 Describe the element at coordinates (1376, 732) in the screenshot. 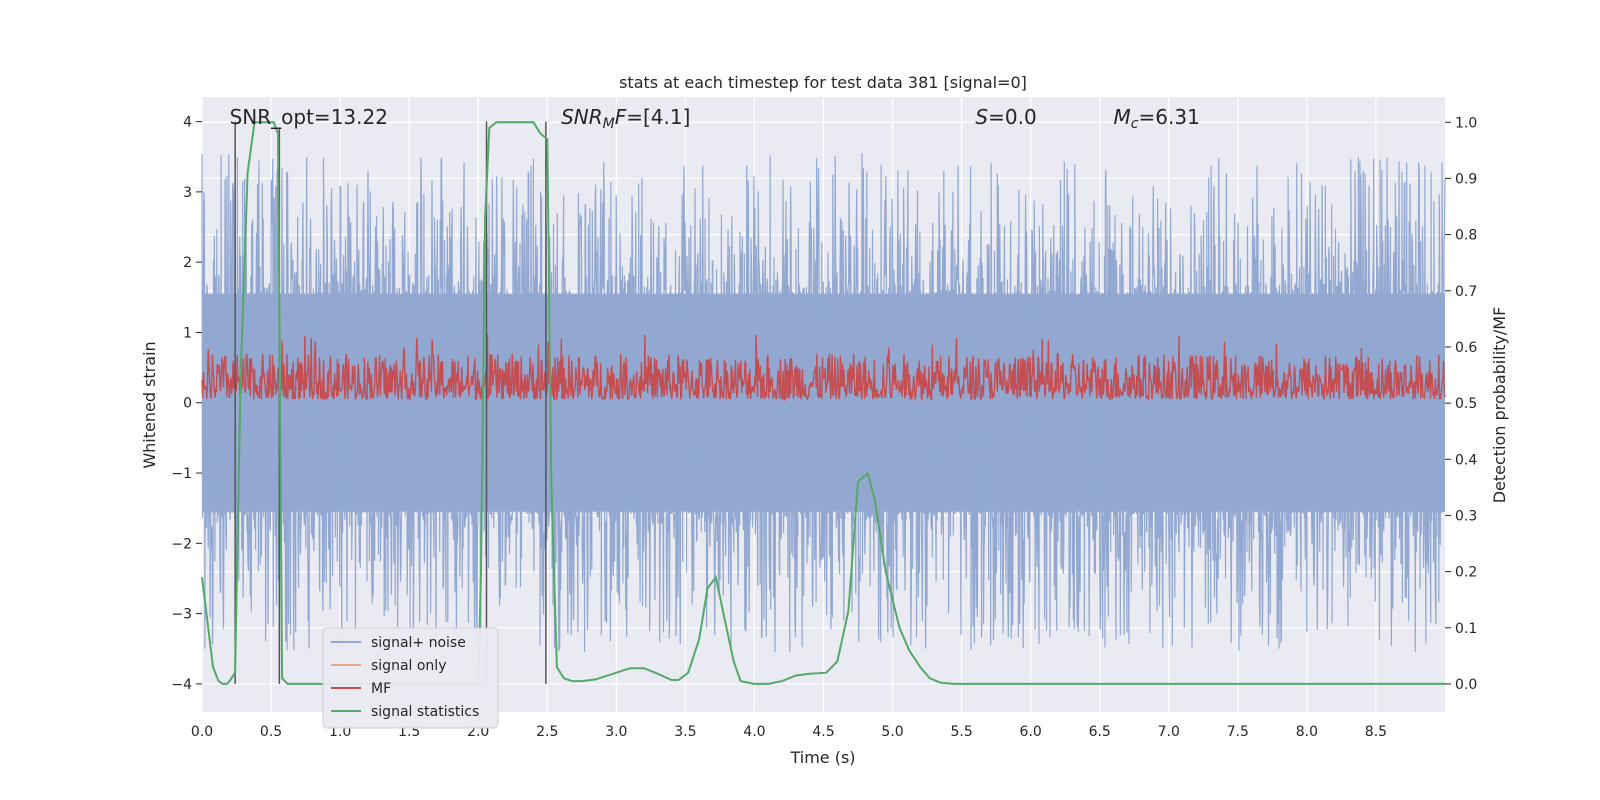

I see `x-tick-label: 8.5` at that location.